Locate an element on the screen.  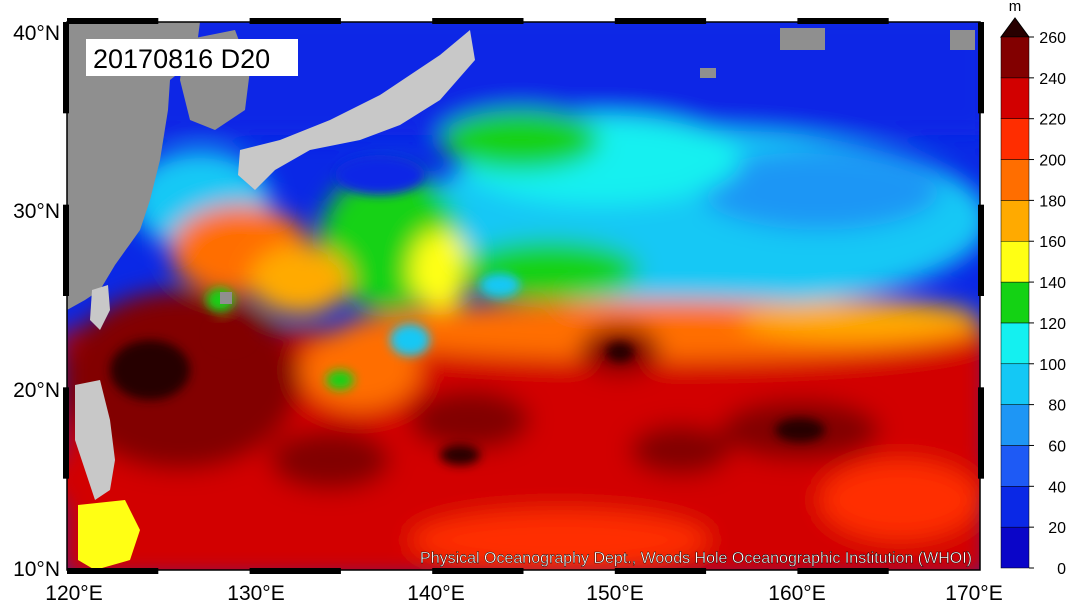
colorbar-tick-label: 260 is located at coordinates (1052, 38).